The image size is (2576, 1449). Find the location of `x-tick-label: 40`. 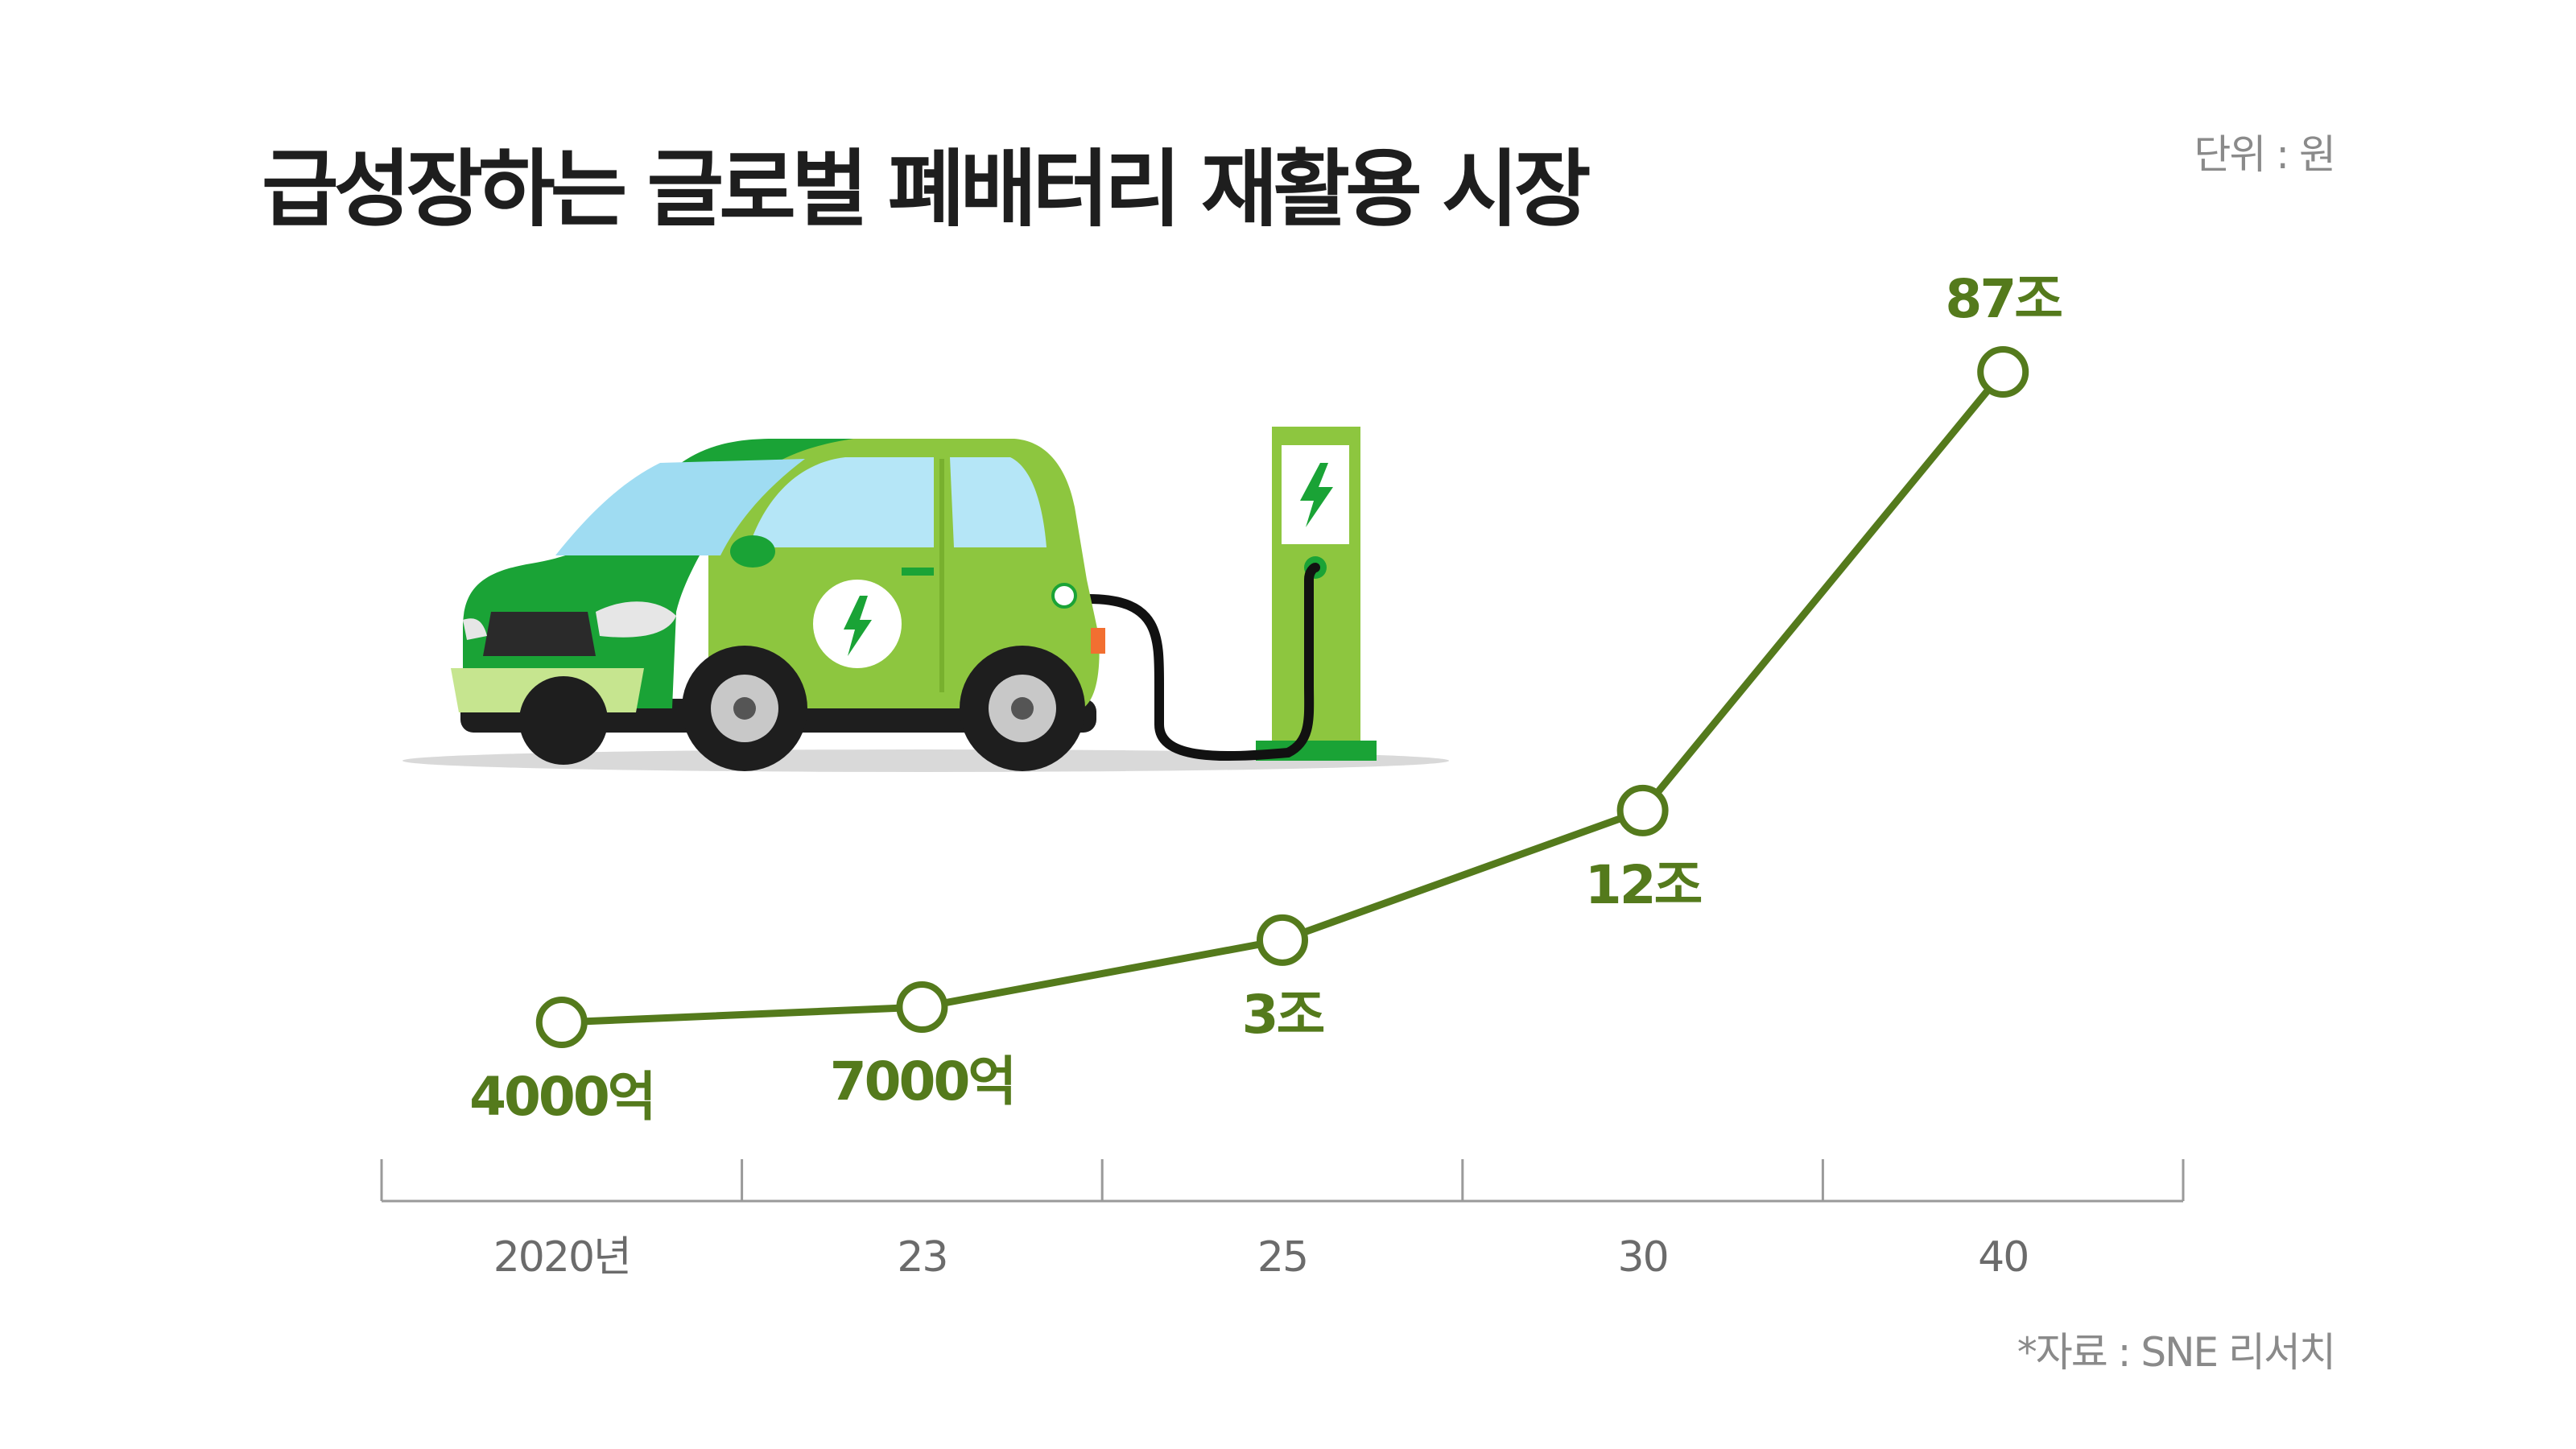

x-tick-label: 40 is located at coordinates (2003, 1257).